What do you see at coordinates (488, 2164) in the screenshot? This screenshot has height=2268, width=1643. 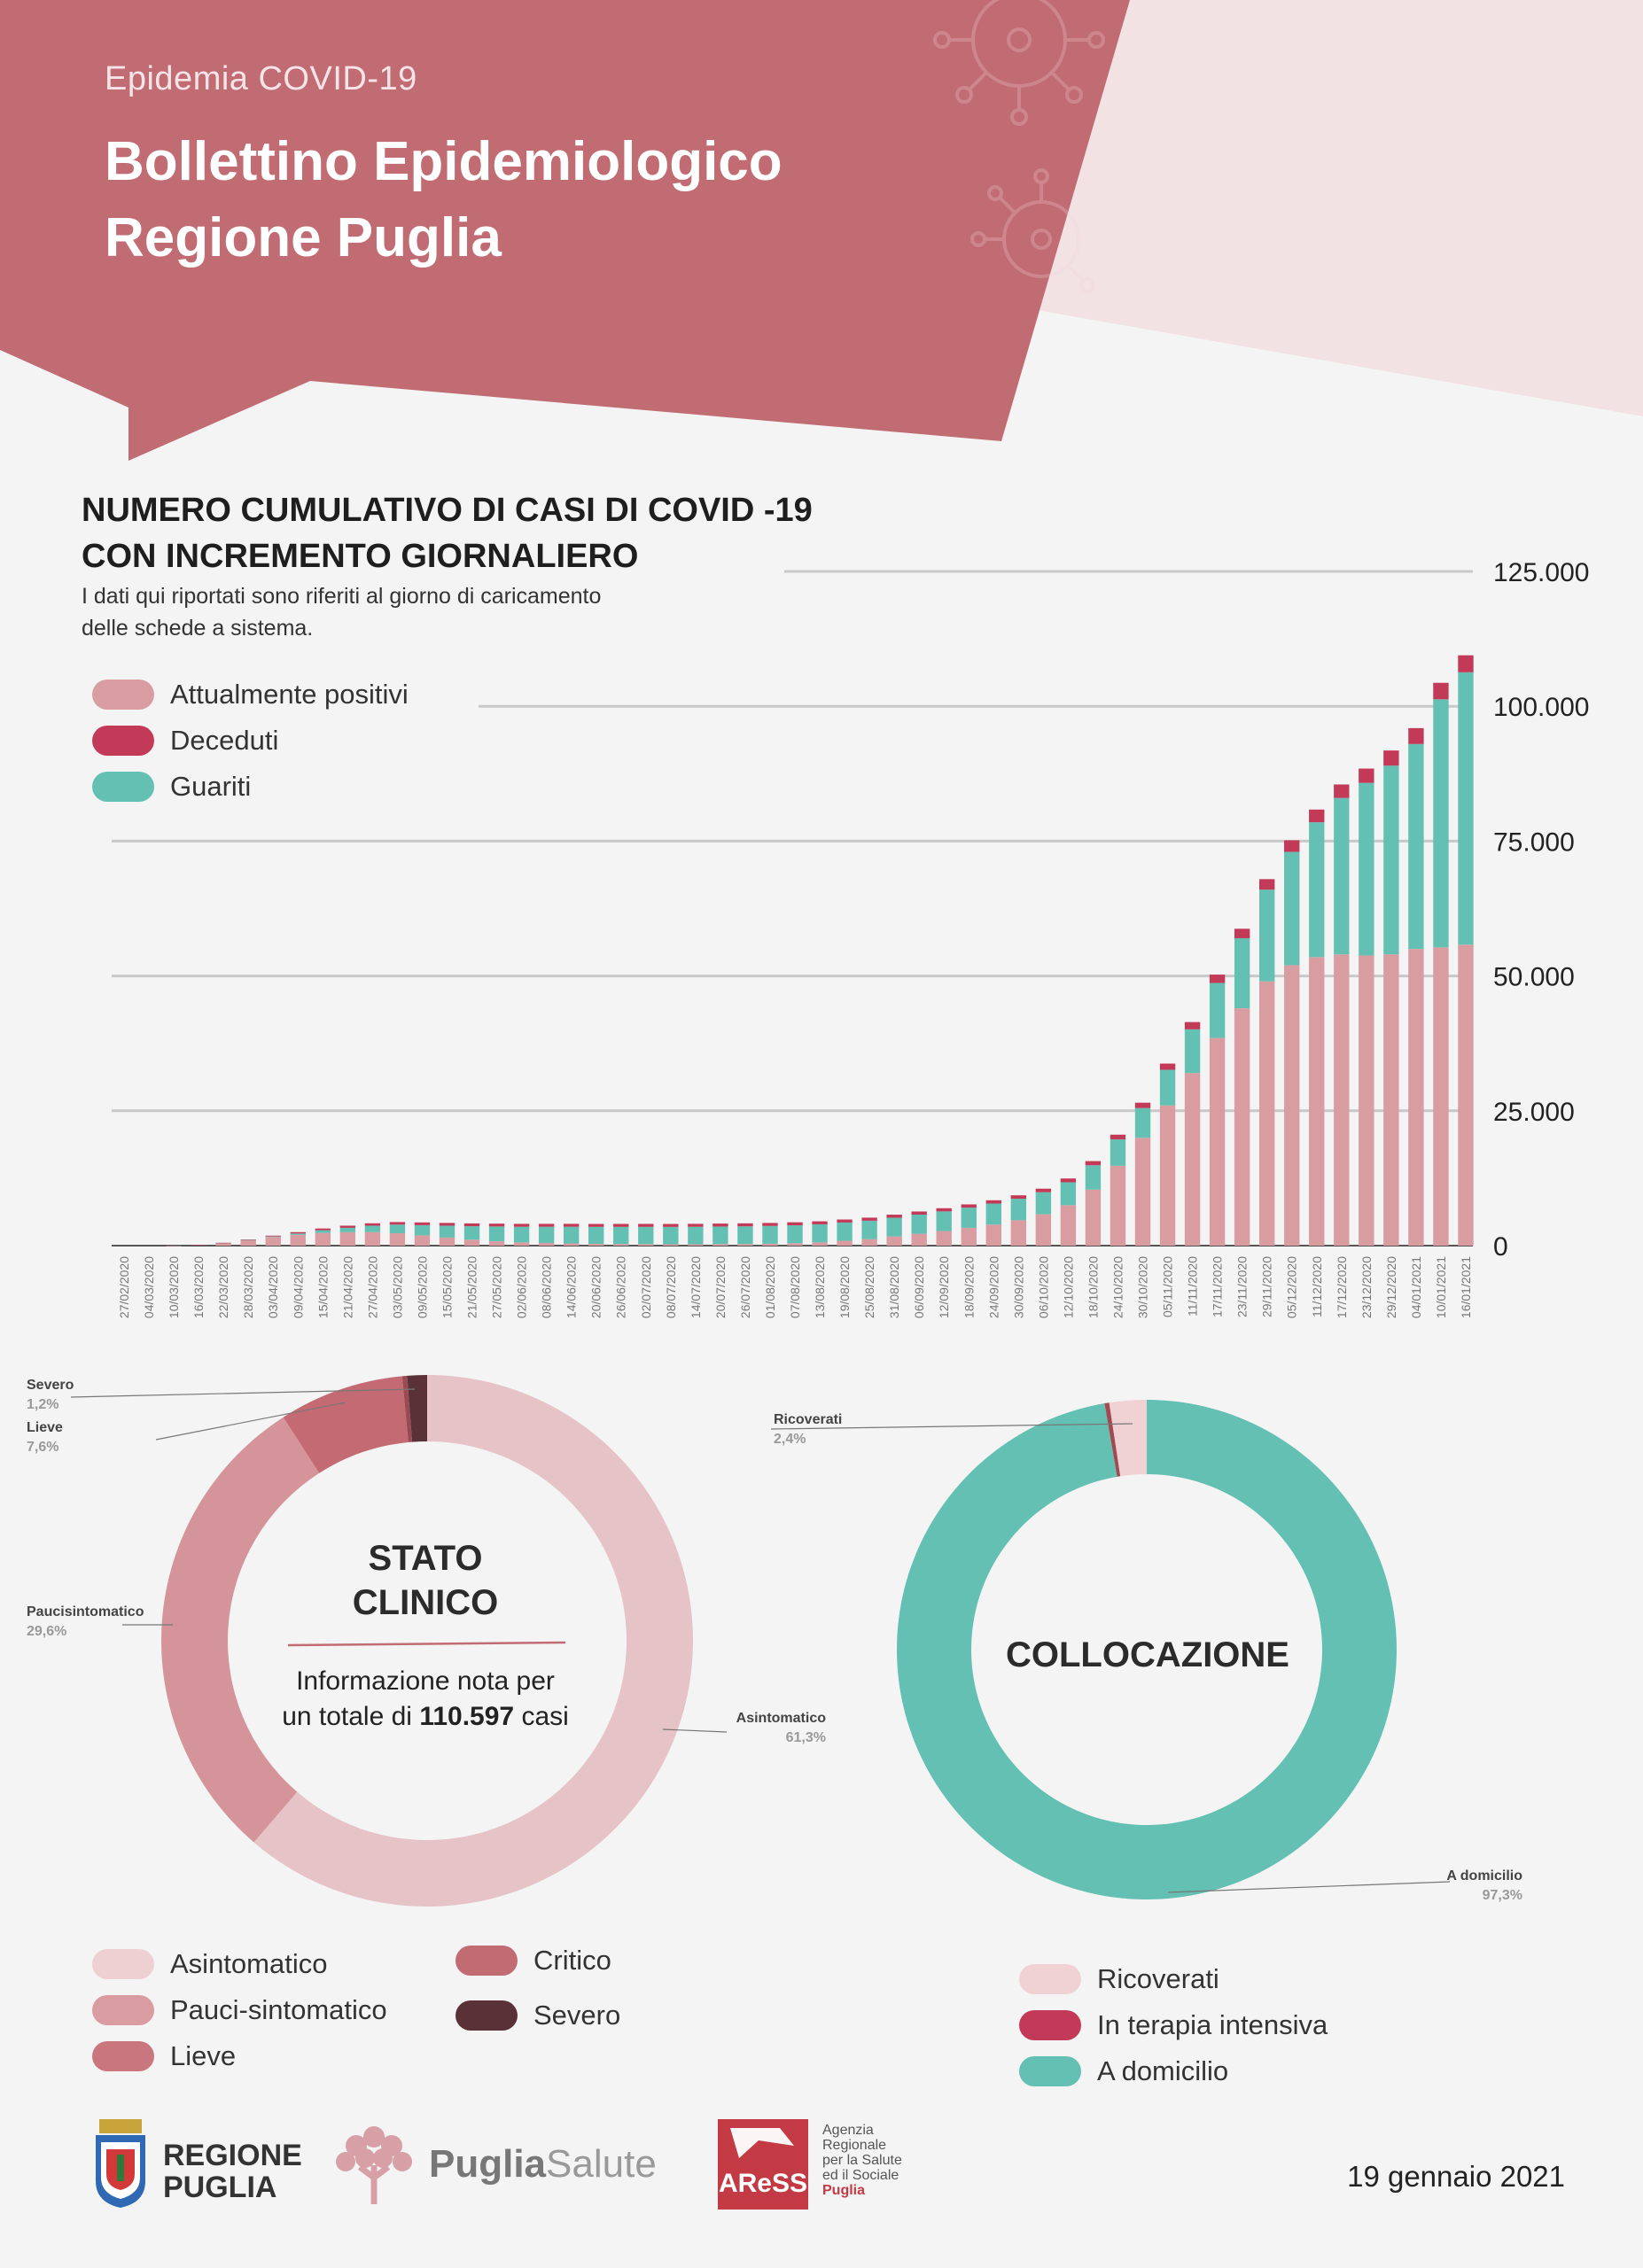 I see `pugliasalute-puglia: Puglia` at bounding box center [488, 2164].